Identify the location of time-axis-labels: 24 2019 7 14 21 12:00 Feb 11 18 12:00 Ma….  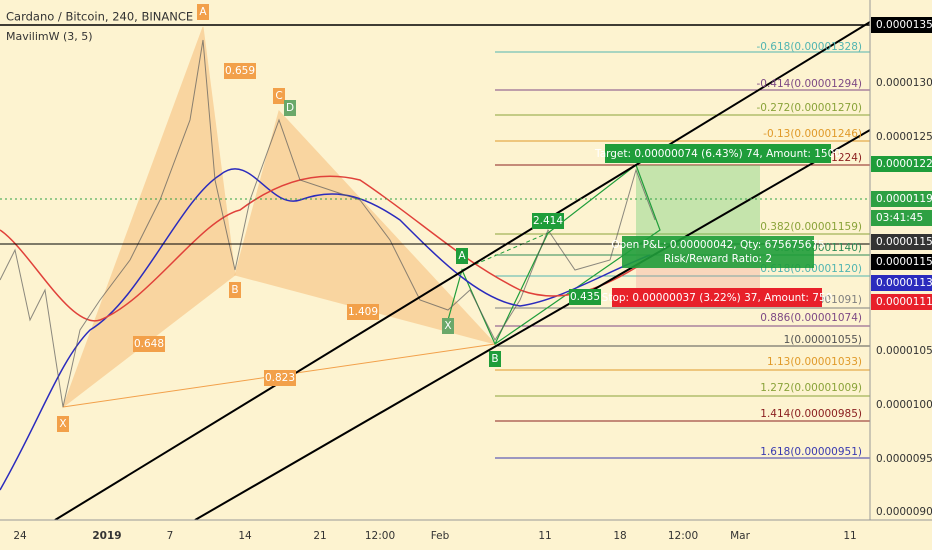
(434, 536).